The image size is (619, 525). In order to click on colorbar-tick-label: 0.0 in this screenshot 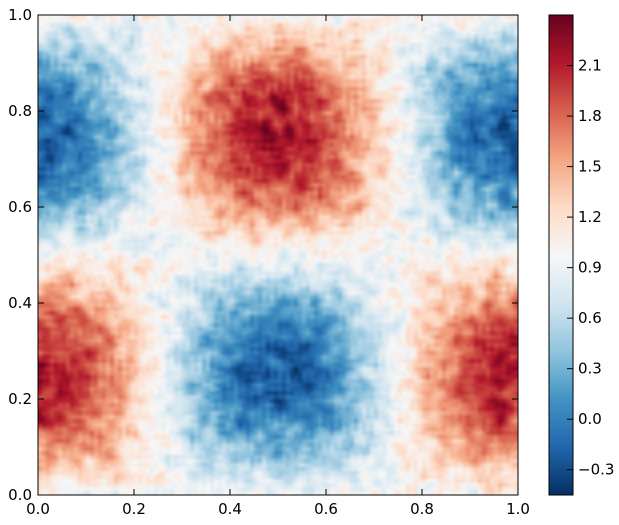, I will do `click(590, 419)`.